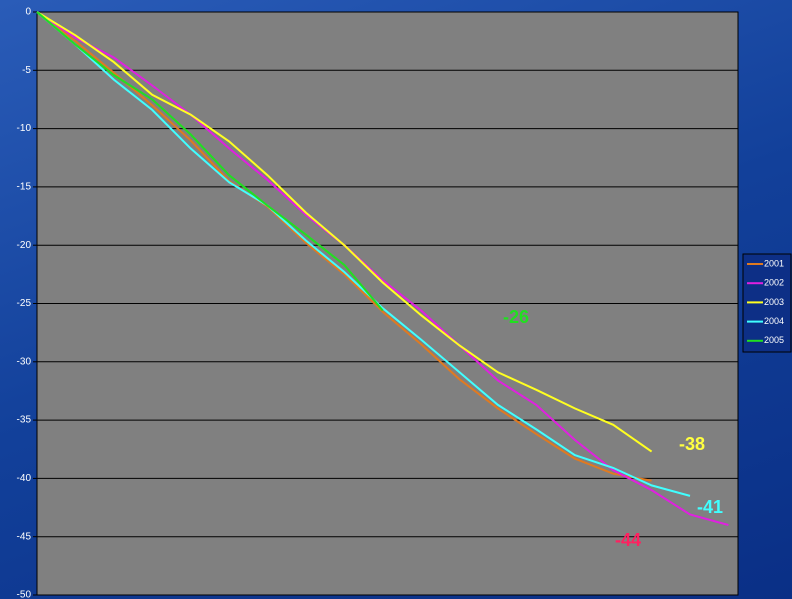 The height and width of the screenshot is (599, 792). Describe the element at coordinates (28, 12) in the screenshot. I see `y-tick-label: 0` at that location.